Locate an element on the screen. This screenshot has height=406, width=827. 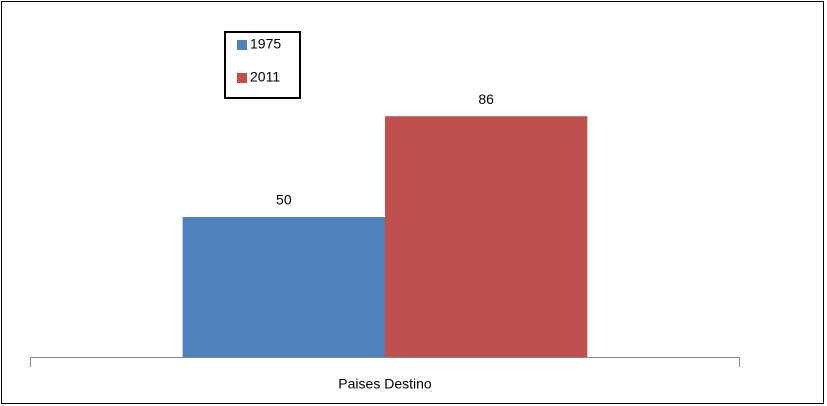
x-tick-label: Paises Destino is located at coordinates (385, 384).